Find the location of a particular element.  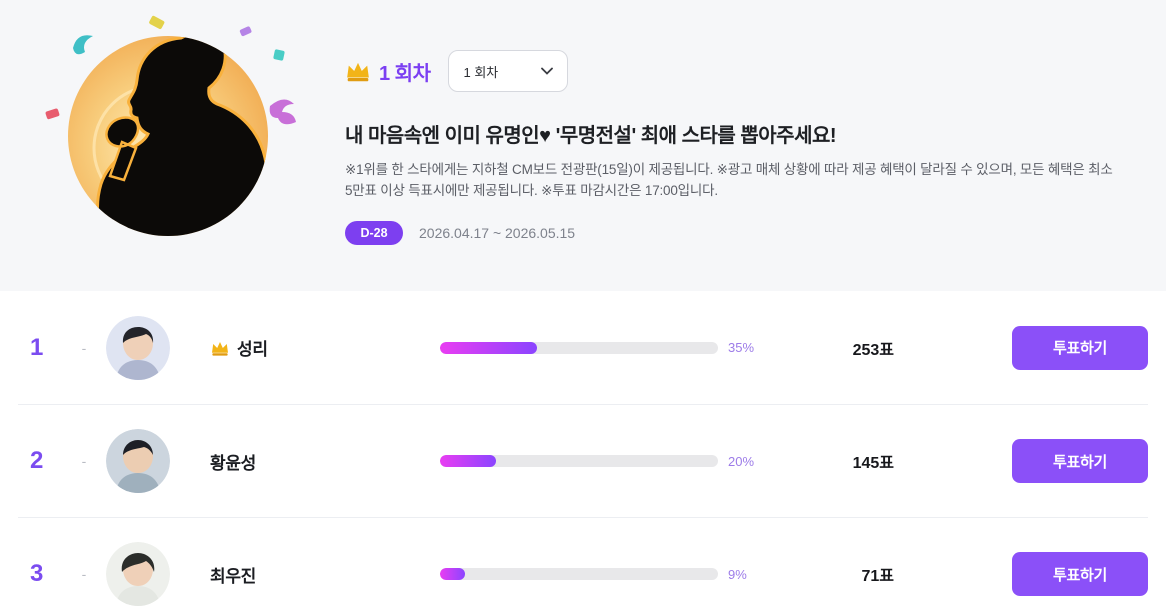

vote-progress: 35% is located at coordinates (607, 347).